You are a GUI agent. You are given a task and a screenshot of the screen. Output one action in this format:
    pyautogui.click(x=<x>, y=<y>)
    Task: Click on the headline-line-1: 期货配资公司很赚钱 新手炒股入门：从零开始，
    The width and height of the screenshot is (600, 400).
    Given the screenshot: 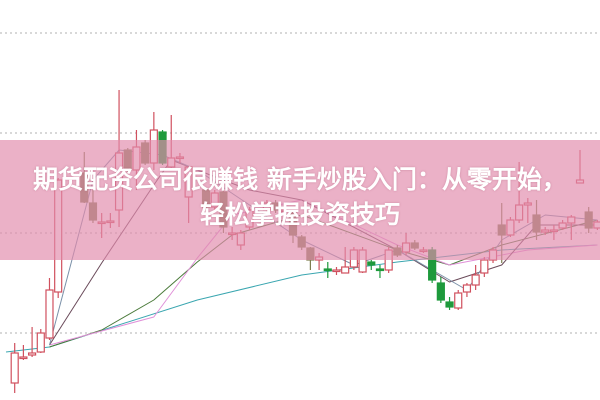 What is the action you would take?
    pyautogui.click(x=300, y=179)
    